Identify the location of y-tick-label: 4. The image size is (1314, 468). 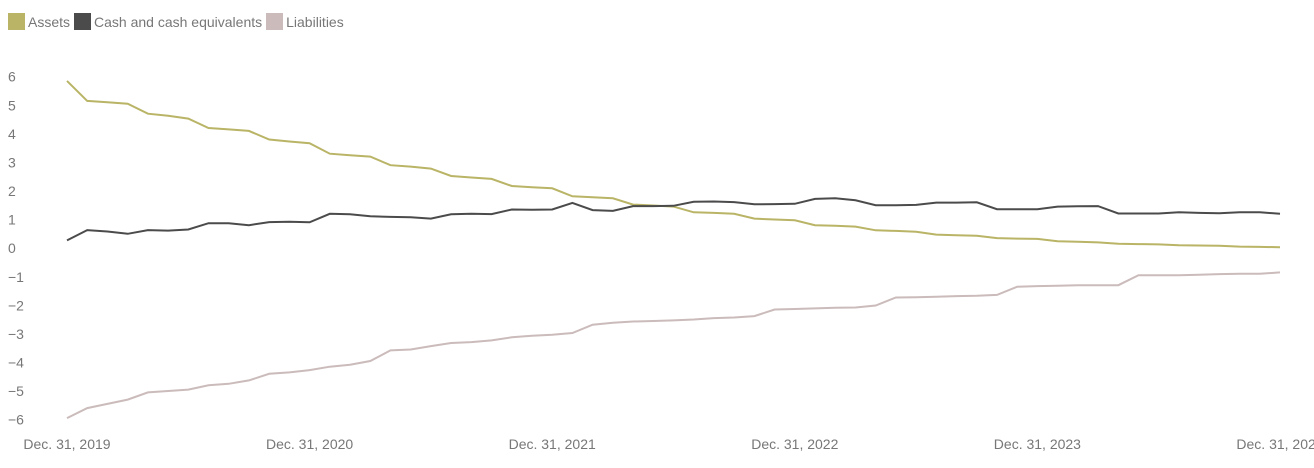
(12, 134).